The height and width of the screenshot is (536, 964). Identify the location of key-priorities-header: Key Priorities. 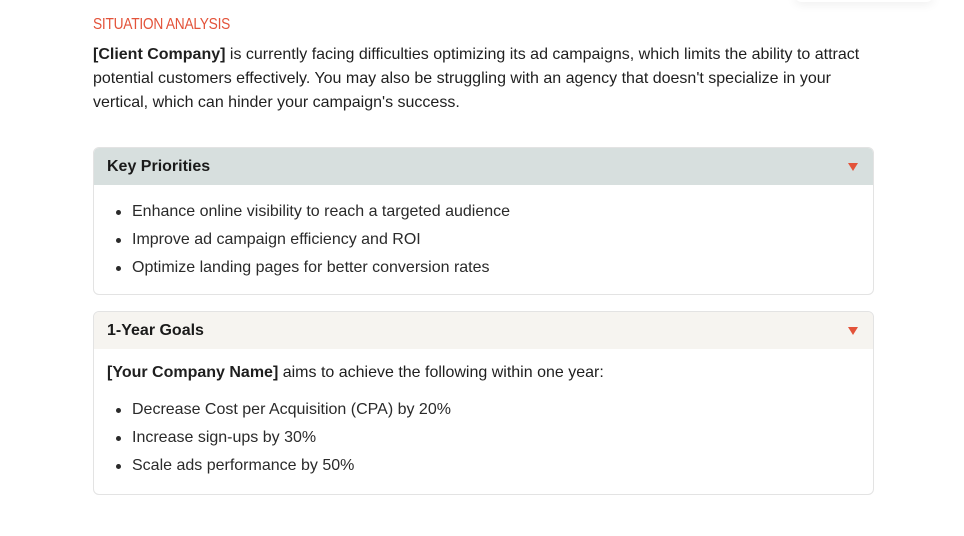
(483, 166).